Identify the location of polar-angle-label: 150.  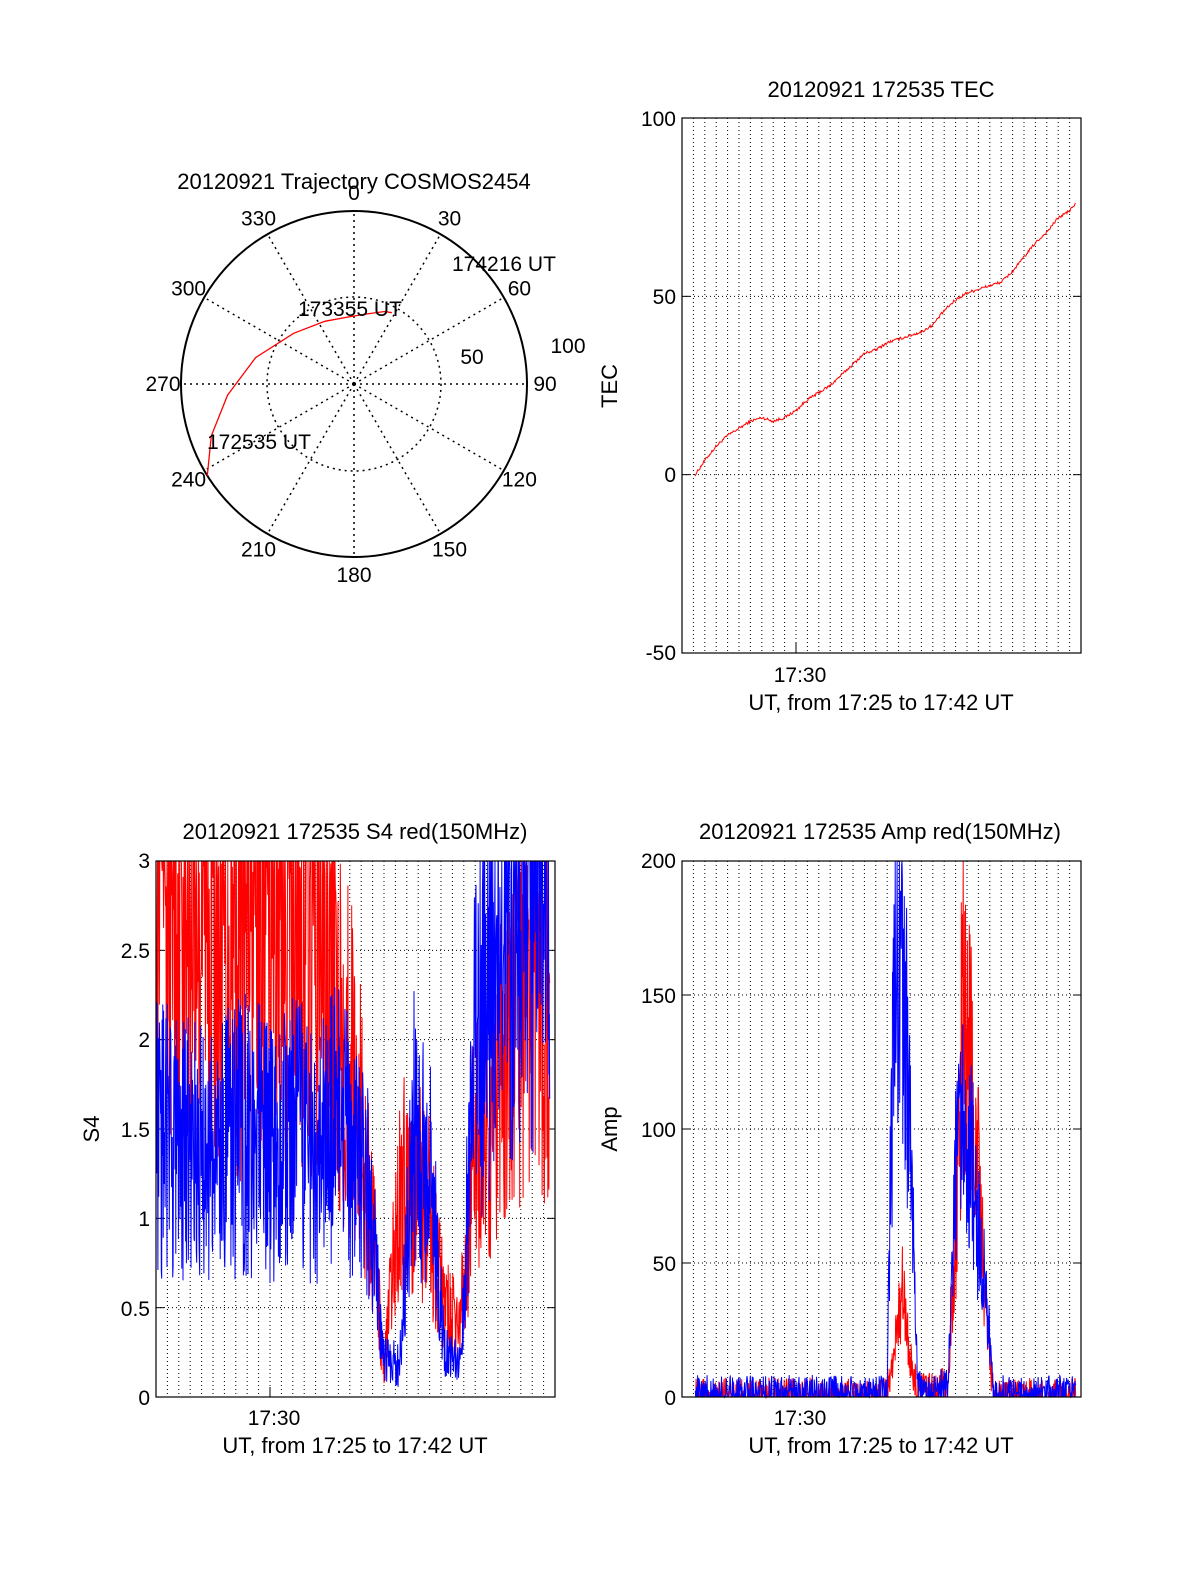
(449, 549).